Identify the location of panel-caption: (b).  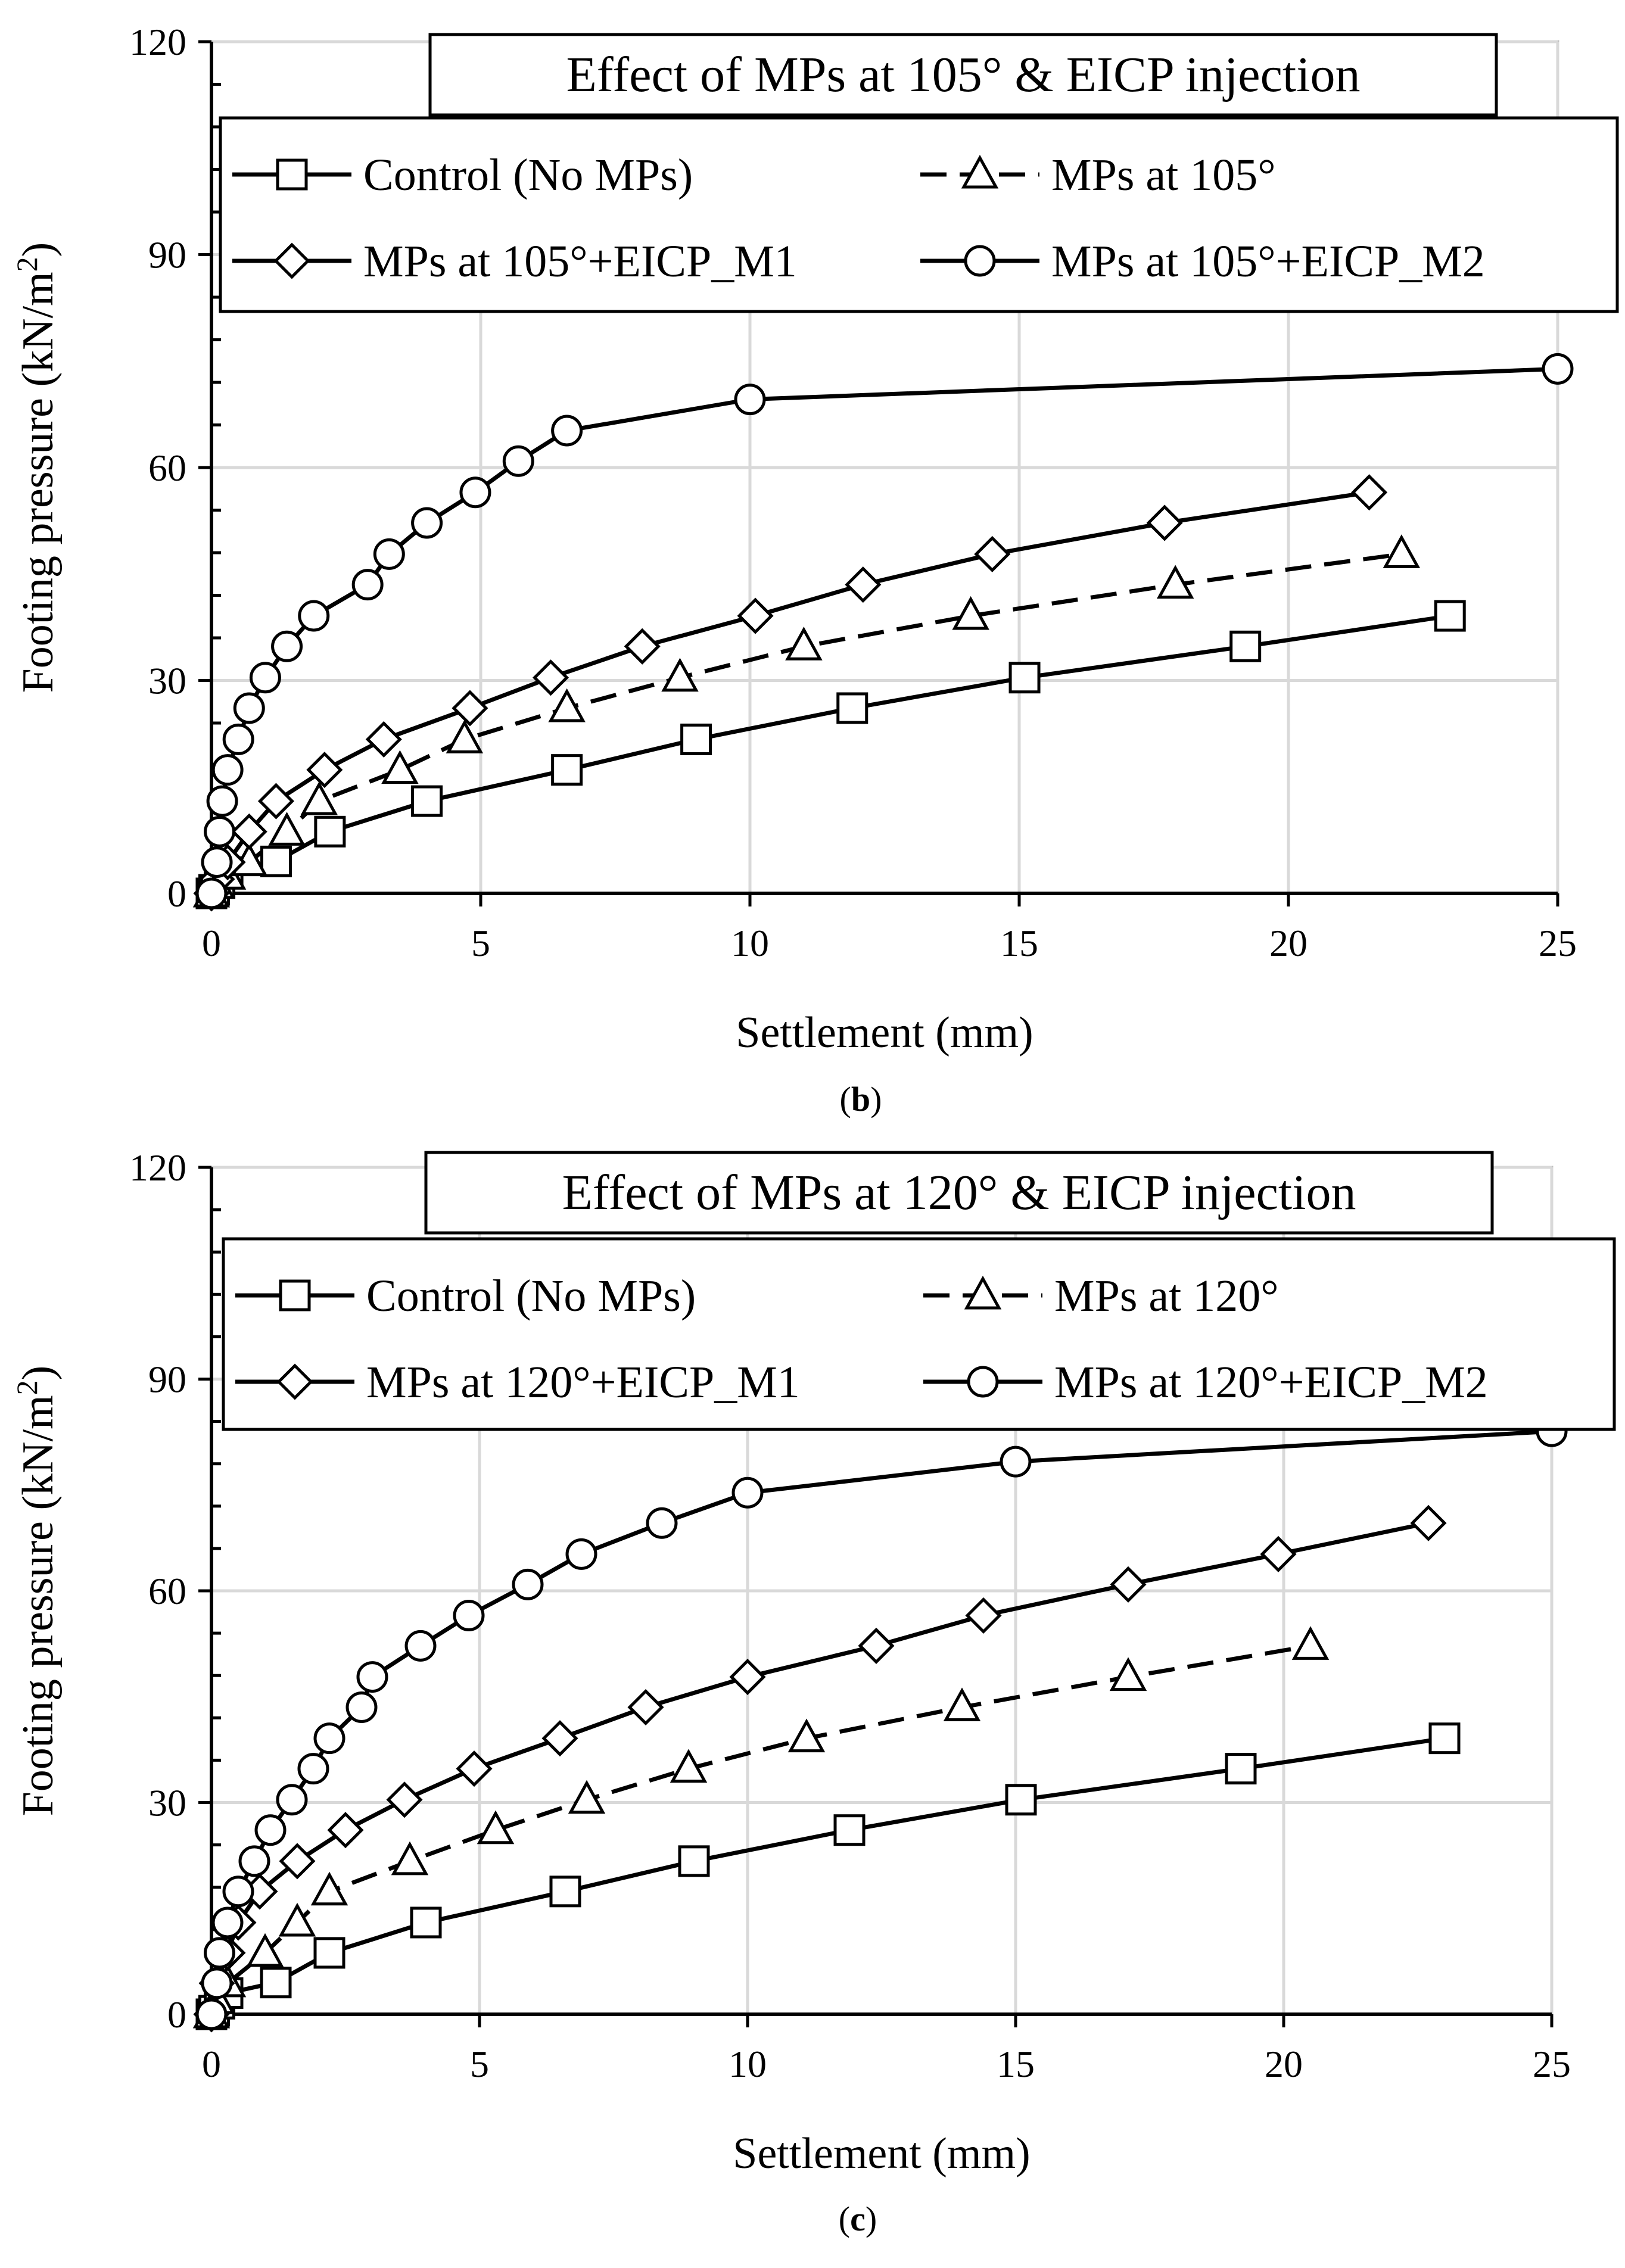
(861, 1099).